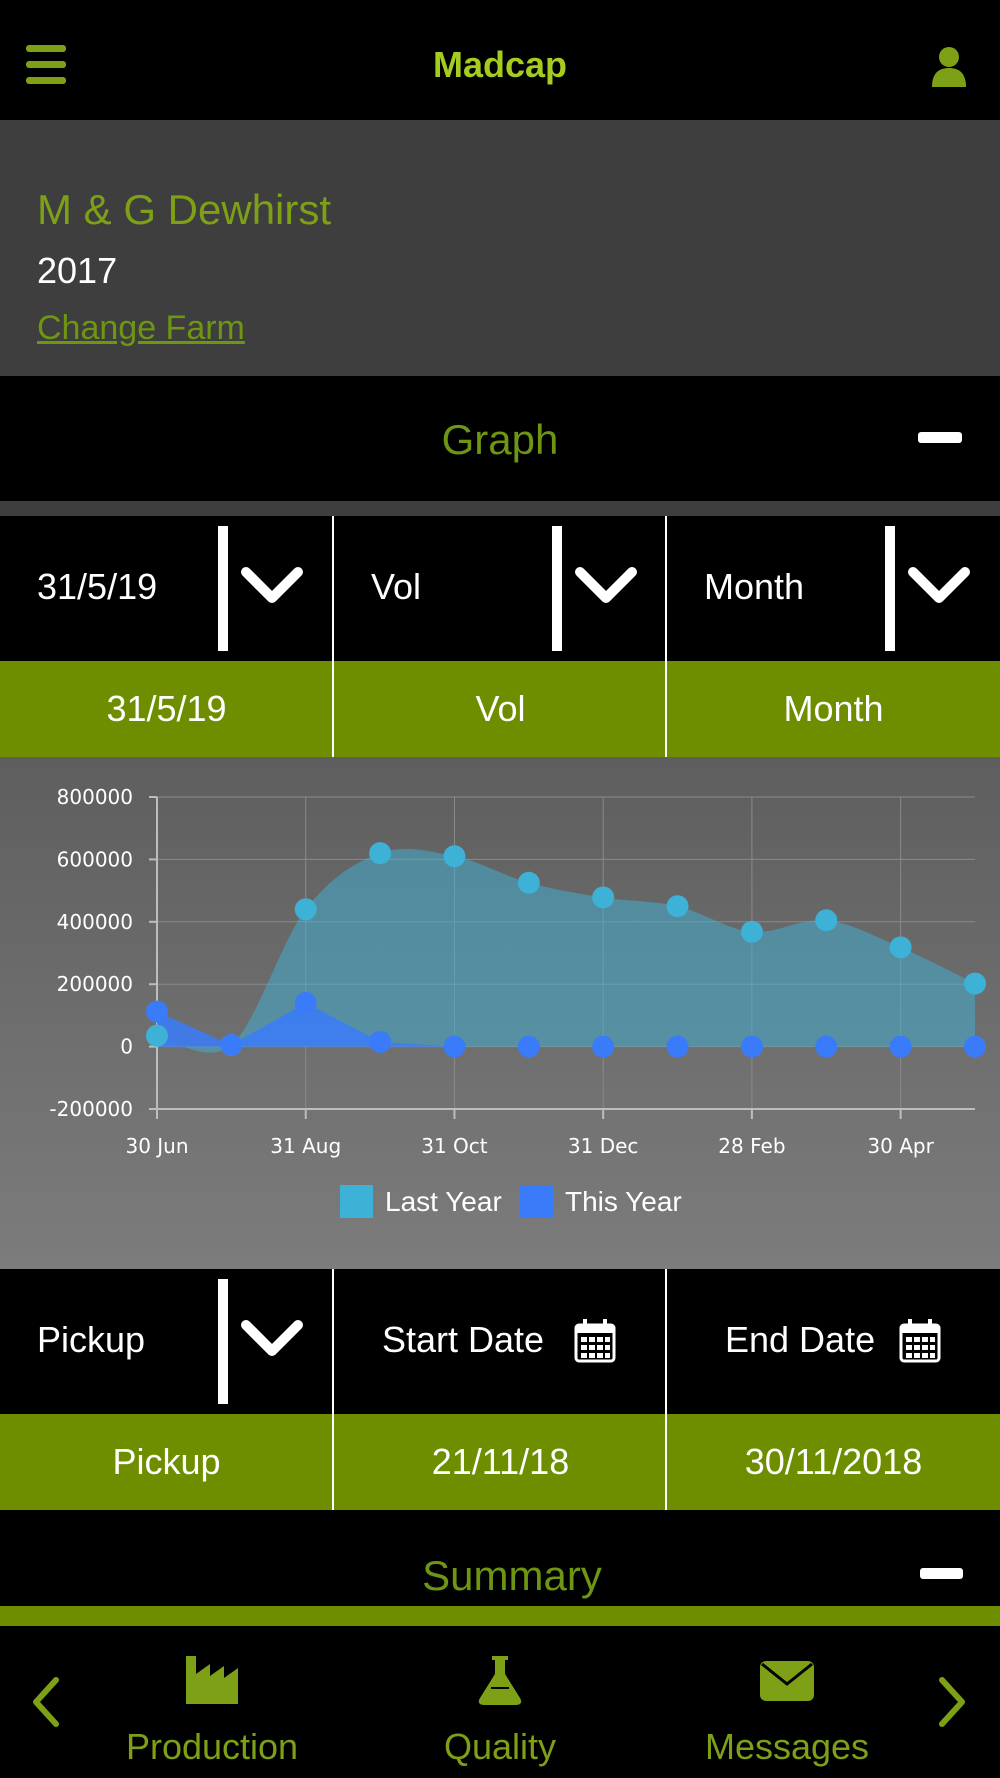 The width and height of the screenshot is (1000, 1778). Describe the element at coordinates (900, 1146) in the screenshot. I see `x-tick-label: 30 Apr` at that location.